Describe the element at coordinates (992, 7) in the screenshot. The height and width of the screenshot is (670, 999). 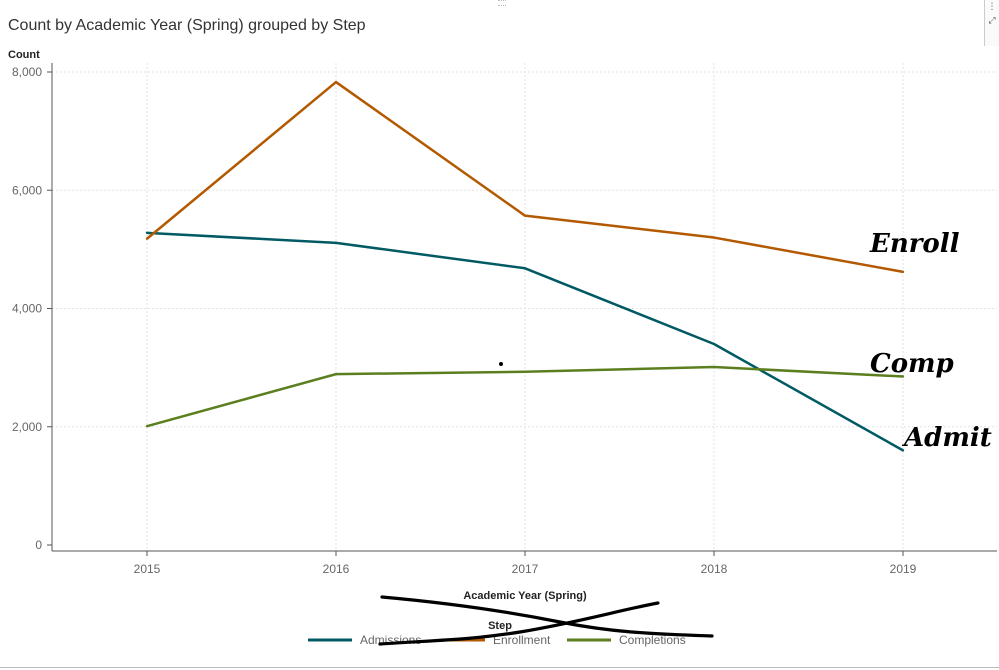
I see `menu-icon: ⋮` at that location.